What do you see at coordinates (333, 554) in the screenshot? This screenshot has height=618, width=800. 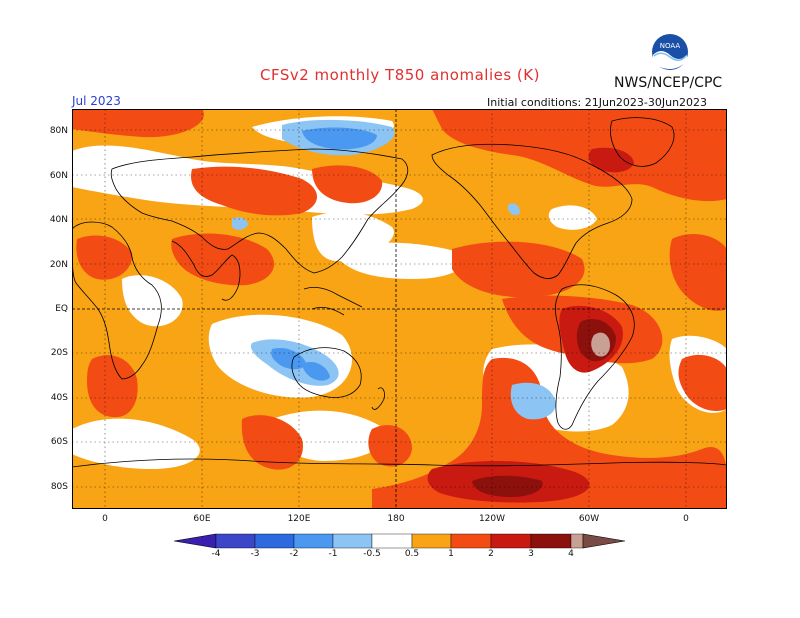 I see `colorbar-label: -1` at bounding box center [333, 554].